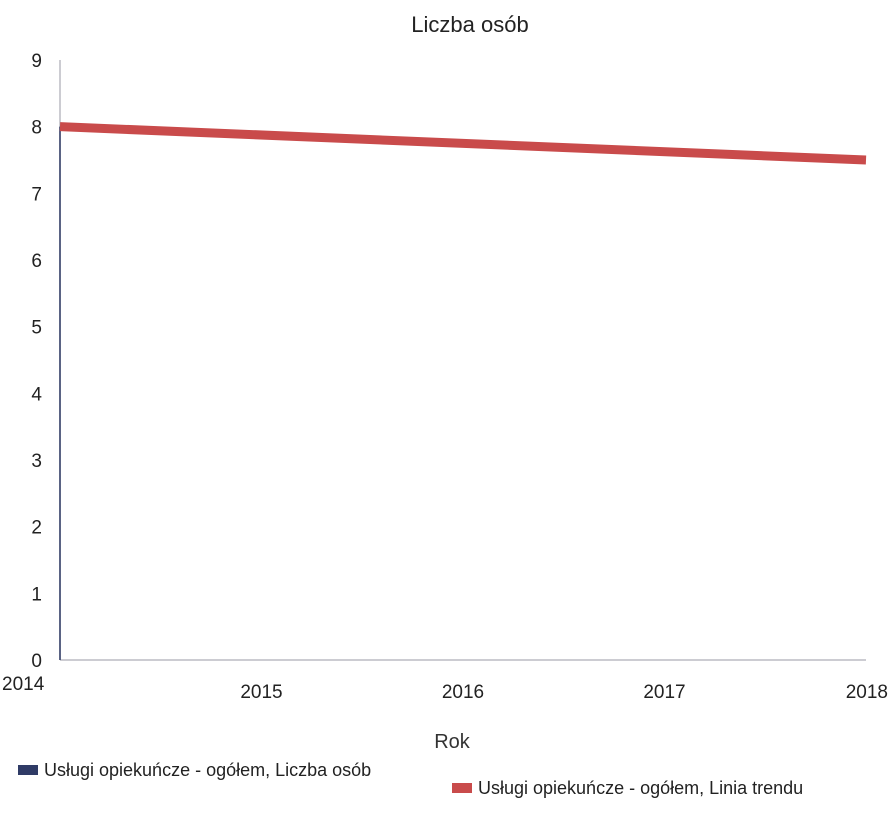 The image size is (896, 814). Describe the element at coordinates (36, 528) in the screenshot. I see `y-tick-label: 2` at that location.